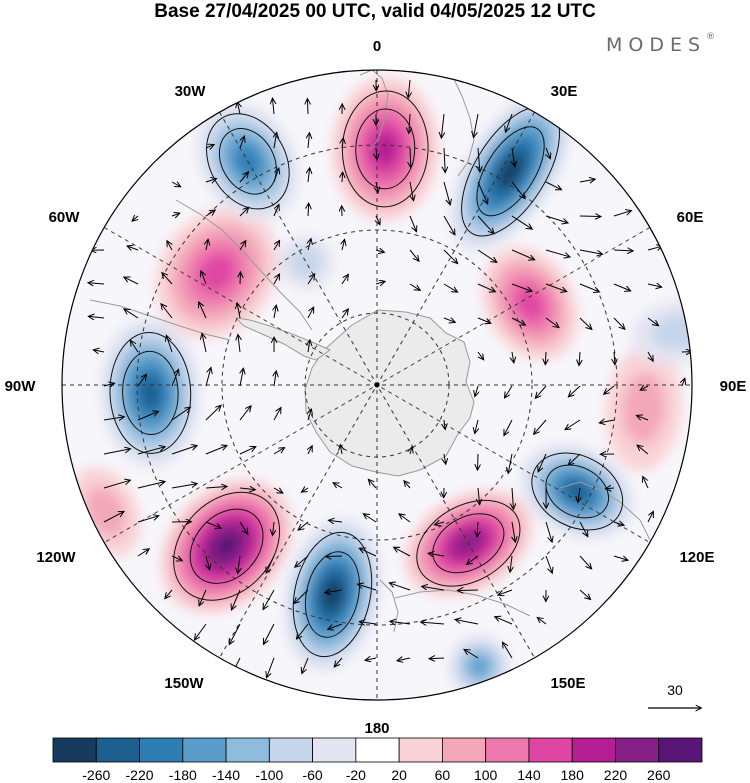 The image size is (750, 783). What do you see at coordinates (377, 46) in the screenshot?
I see `lon-label-0: 0` at bounding box center [377, 46].